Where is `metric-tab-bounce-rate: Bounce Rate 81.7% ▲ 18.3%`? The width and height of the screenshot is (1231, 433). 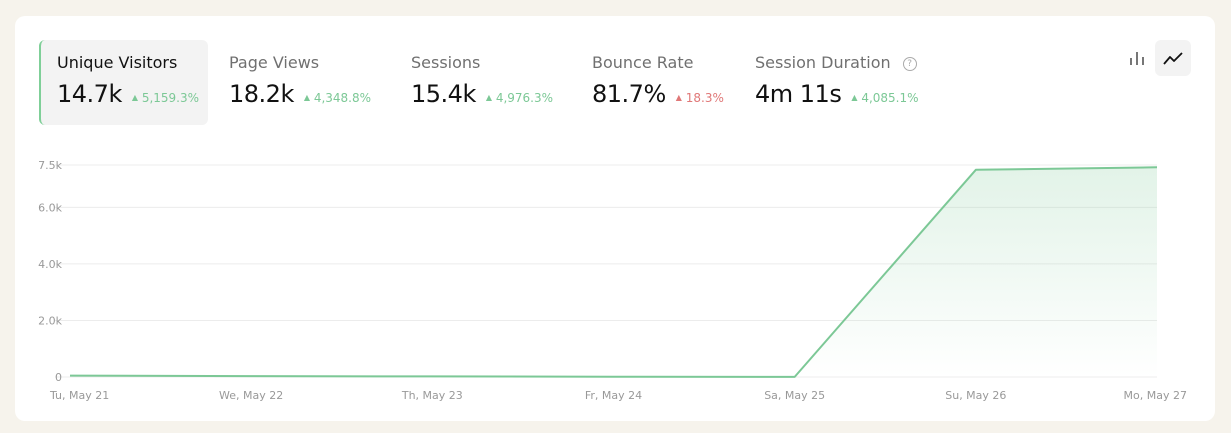
metric-tab-bounce-rate: Bounce Rate 81.7% ▲ 18.3% is located at coordinates (650, 82).